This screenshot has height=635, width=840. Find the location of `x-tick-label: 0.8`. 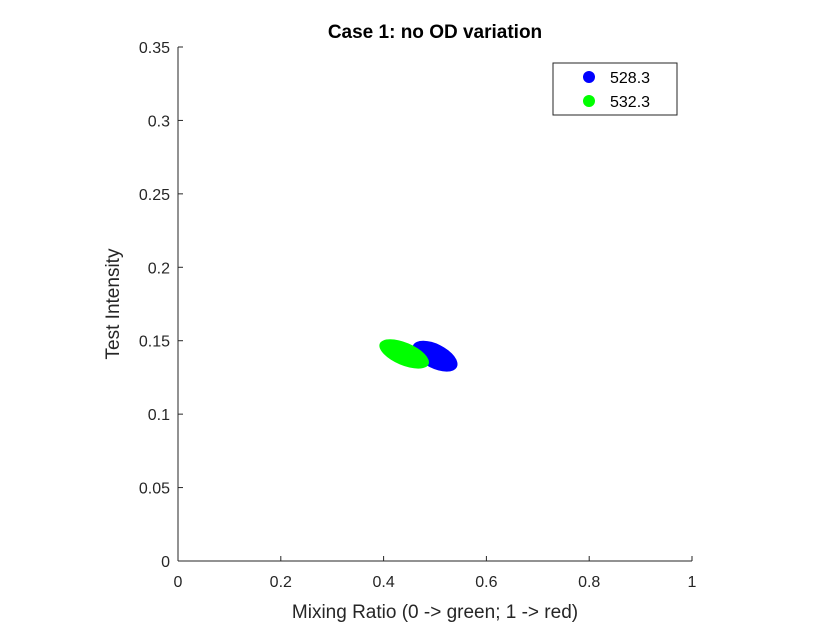

x-tick-label: 0.8 is located at coordinates (589, 582).